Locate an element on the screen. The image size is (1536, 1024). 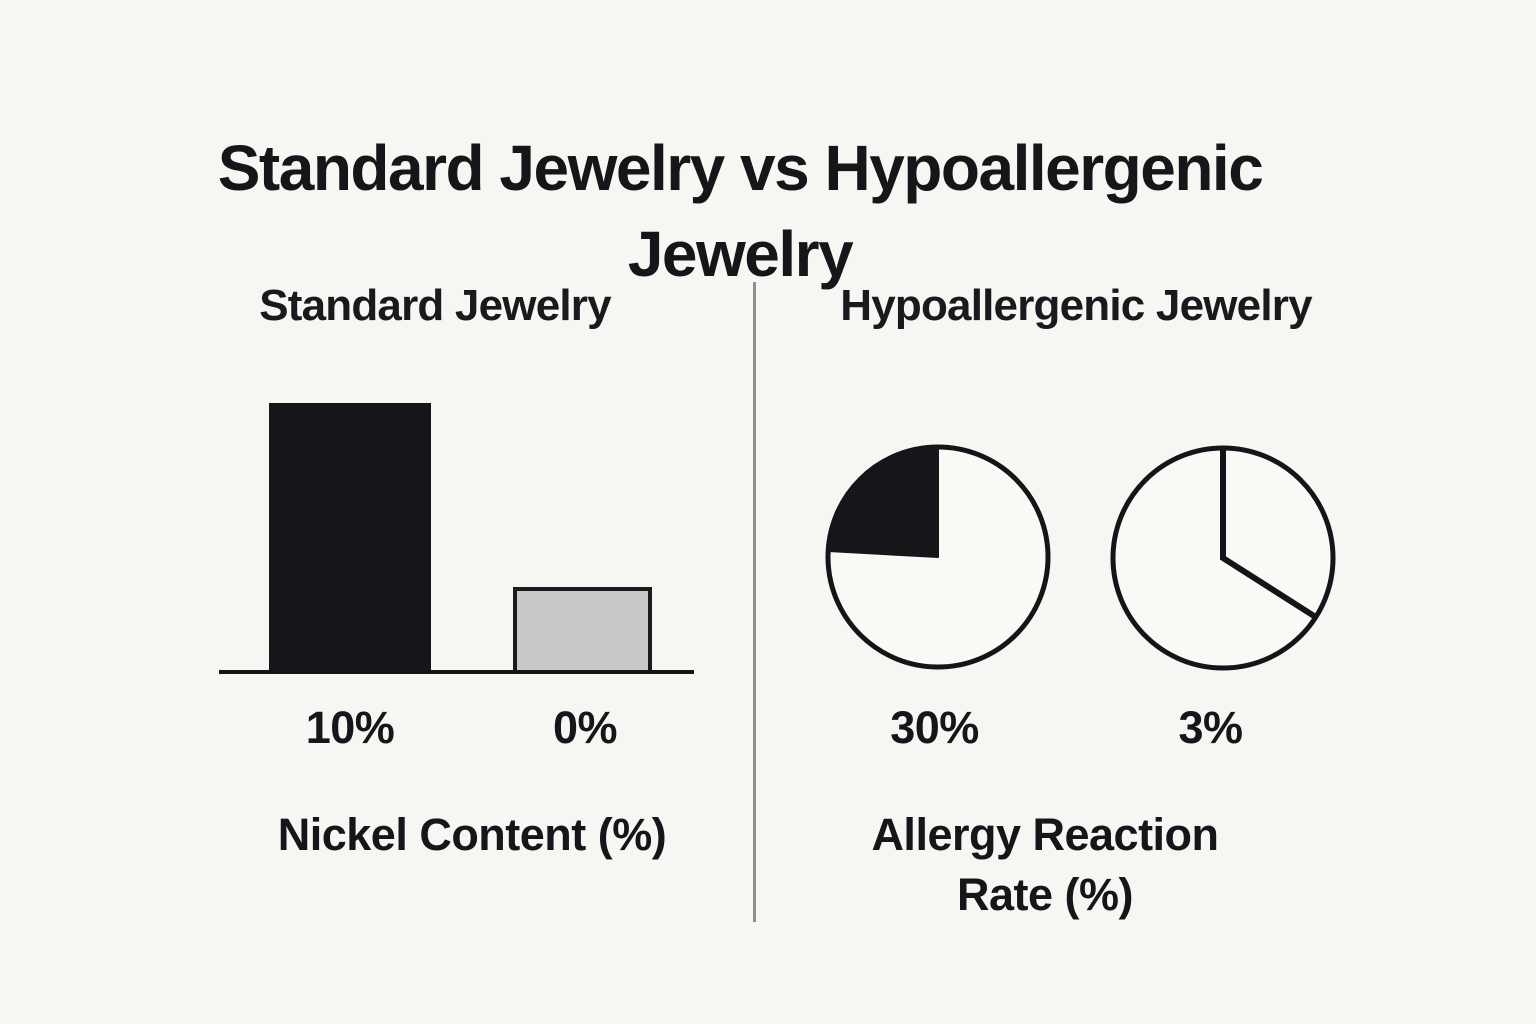
right-panel-header: Hypoallergenic Jewelry is located at coordinates (1076, 305).